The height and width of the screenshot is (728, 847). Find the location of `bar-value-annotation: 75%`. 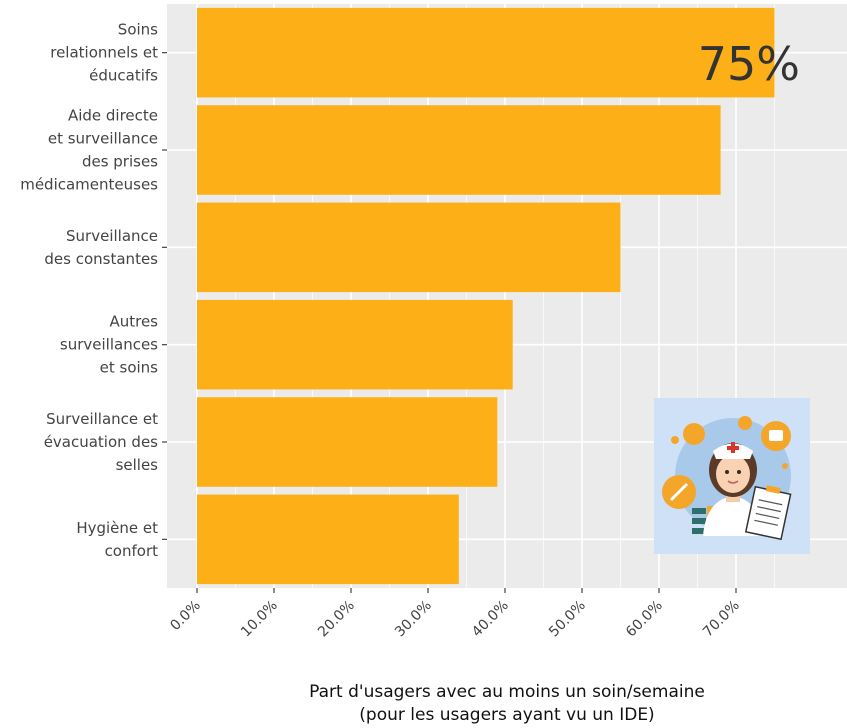

bar-value-annotation: 75% is located at coordinates (749, 64).